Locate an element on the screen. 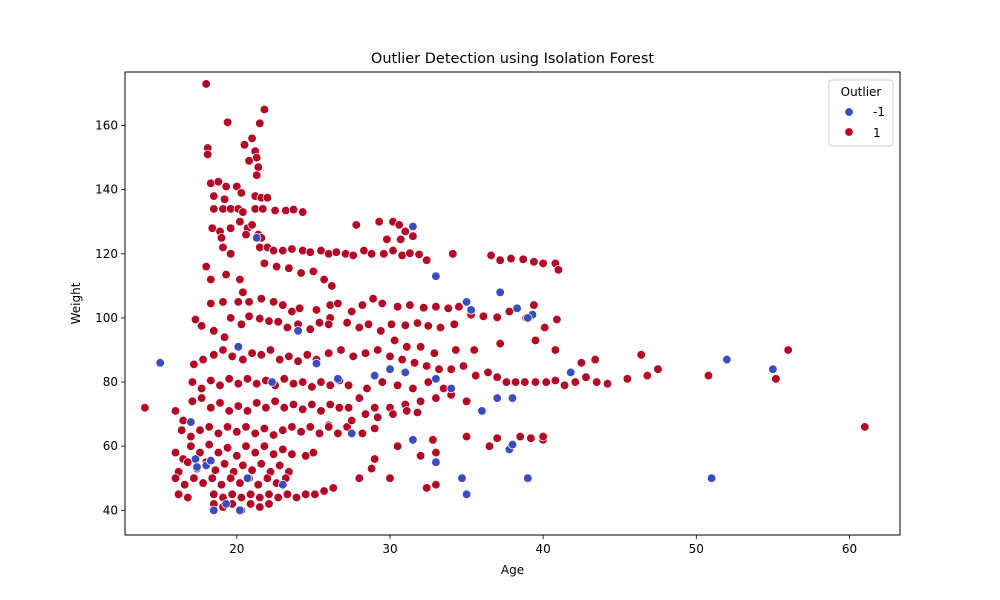 Image resolution: width=1000 pixels, height=600 pixels. legend-marker-neg1 is located at coordinates (849, 112).